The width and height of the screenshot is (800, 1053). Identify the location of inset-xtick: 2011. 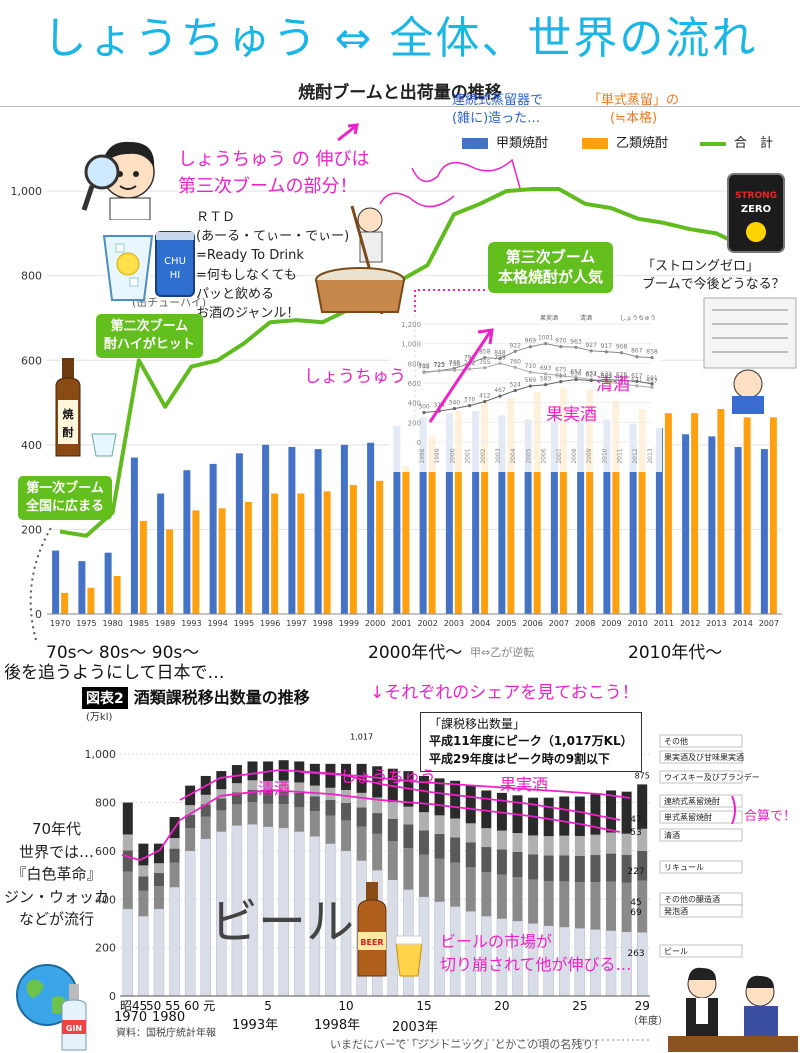
(620, 455).